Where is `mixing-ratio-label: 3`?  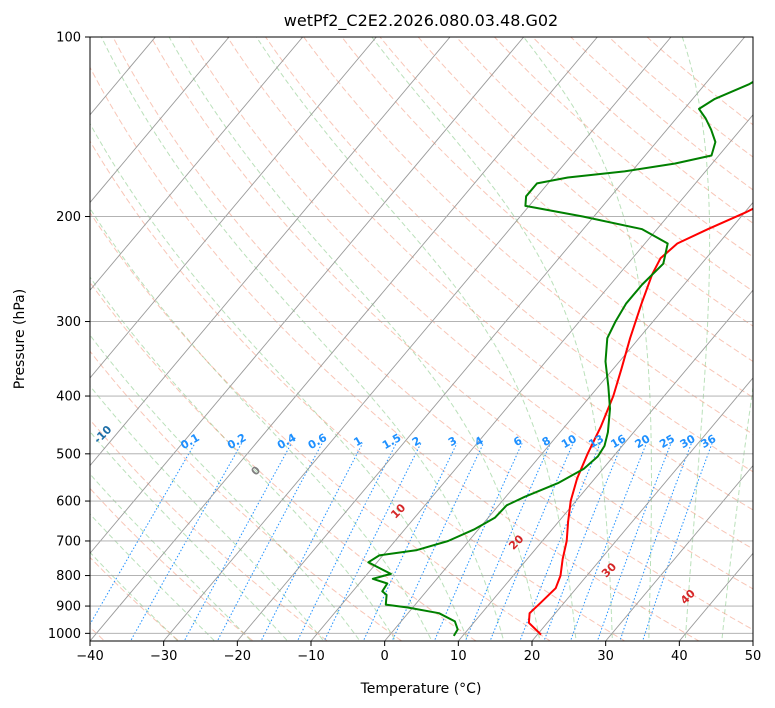 mixing-ratio-label: 3 is located at coordinates (452, 441).